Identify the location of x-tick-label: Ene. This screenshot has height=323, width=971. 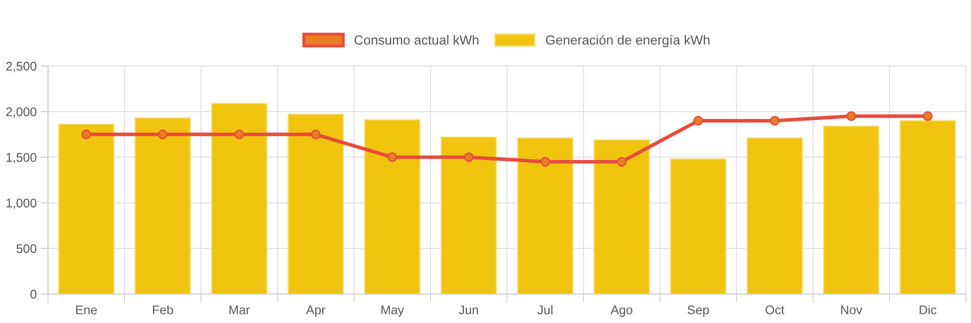
(86, 310).